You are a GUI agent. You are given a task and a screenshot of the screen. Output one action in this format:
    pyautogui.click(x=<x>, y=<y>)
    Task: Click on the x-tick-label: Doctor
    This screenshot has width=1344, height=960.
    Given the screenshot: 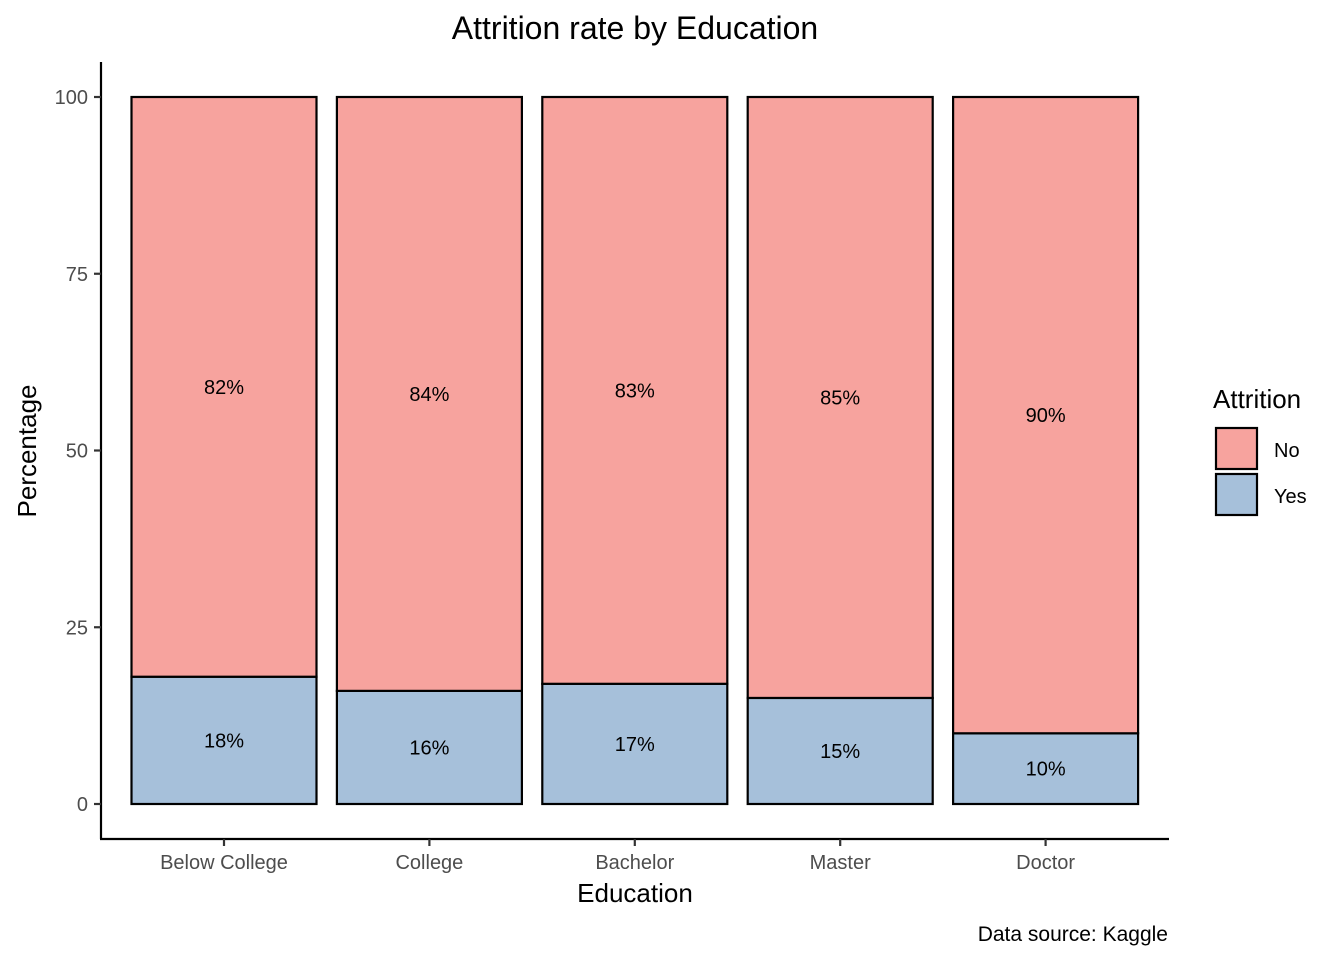 What is the action you would take?
    pyautogui.click(x=1045, y=863)
    